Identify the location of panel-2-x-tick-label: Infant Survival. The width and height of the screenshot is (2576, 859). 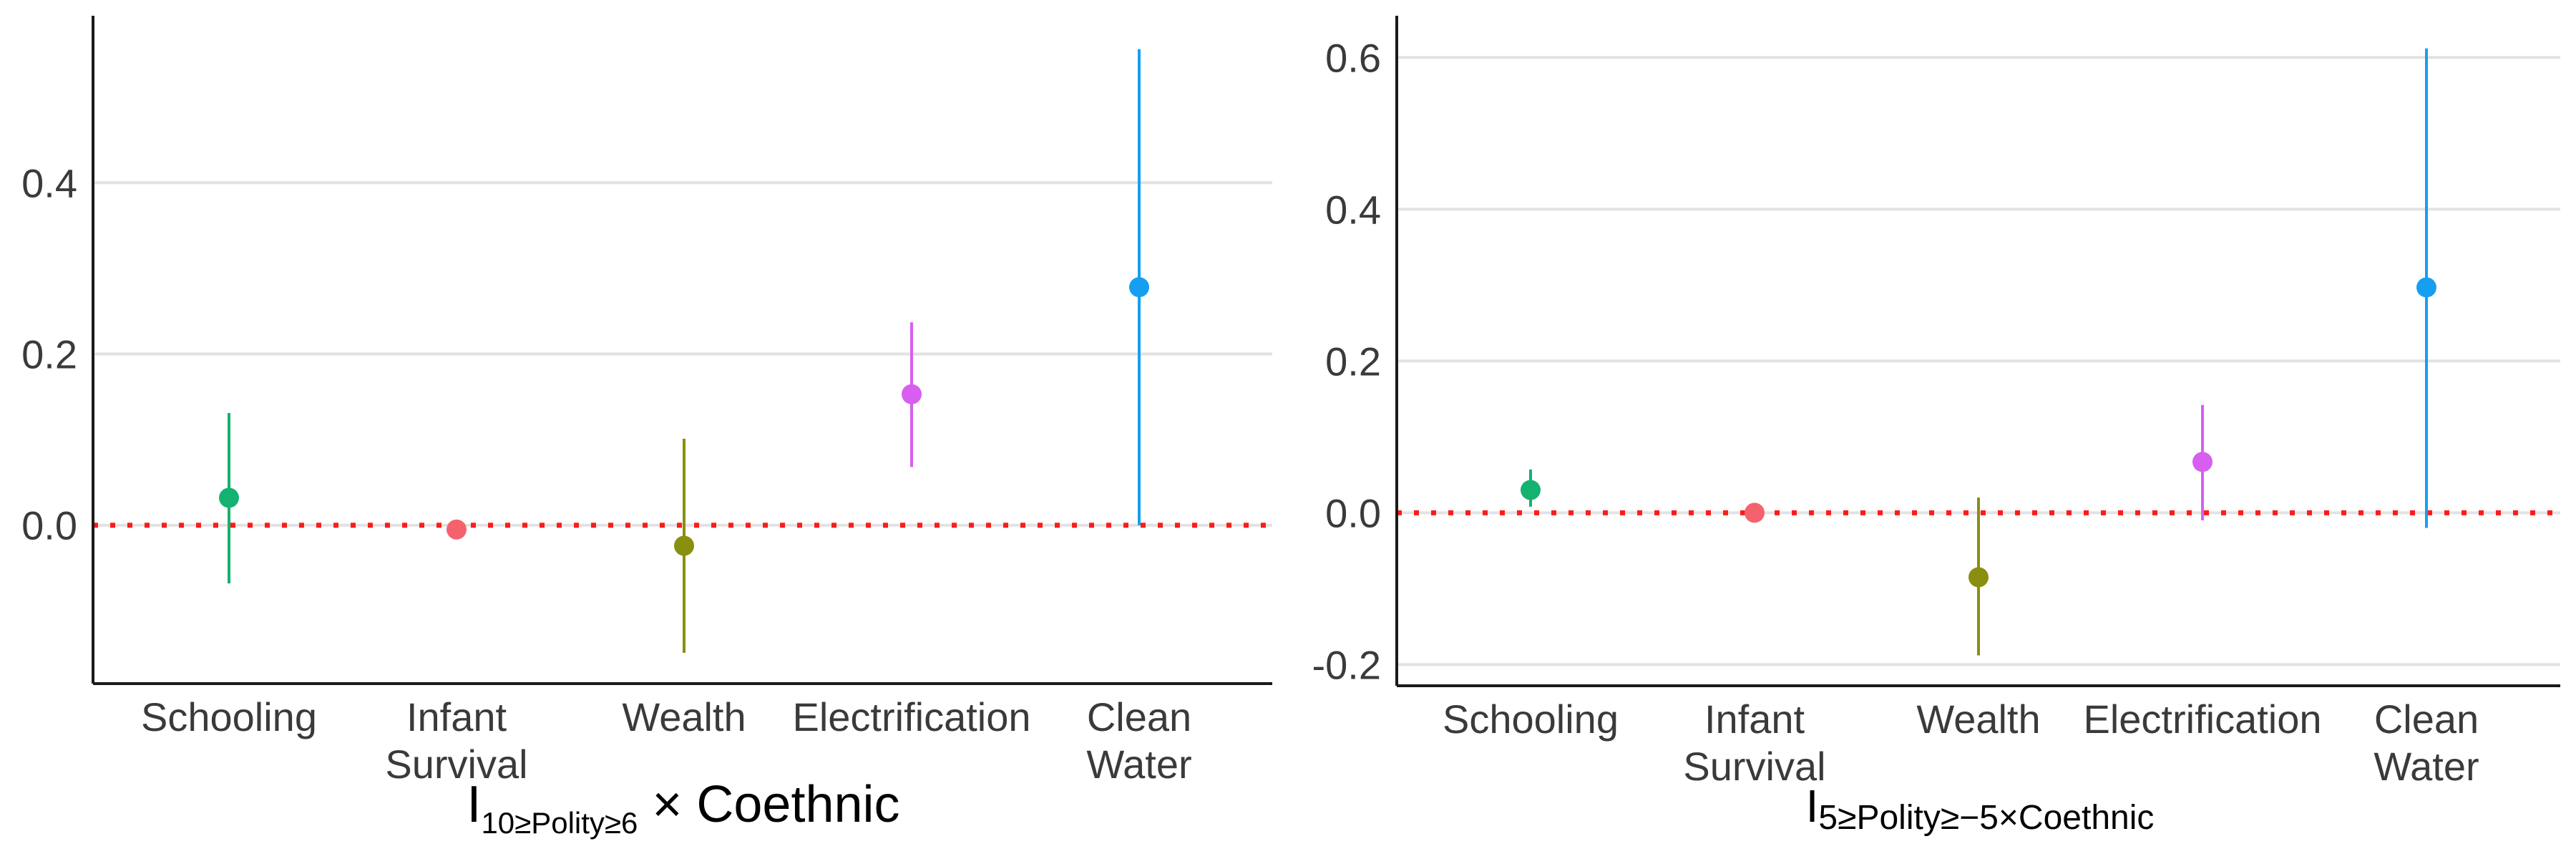
(1754, 743).